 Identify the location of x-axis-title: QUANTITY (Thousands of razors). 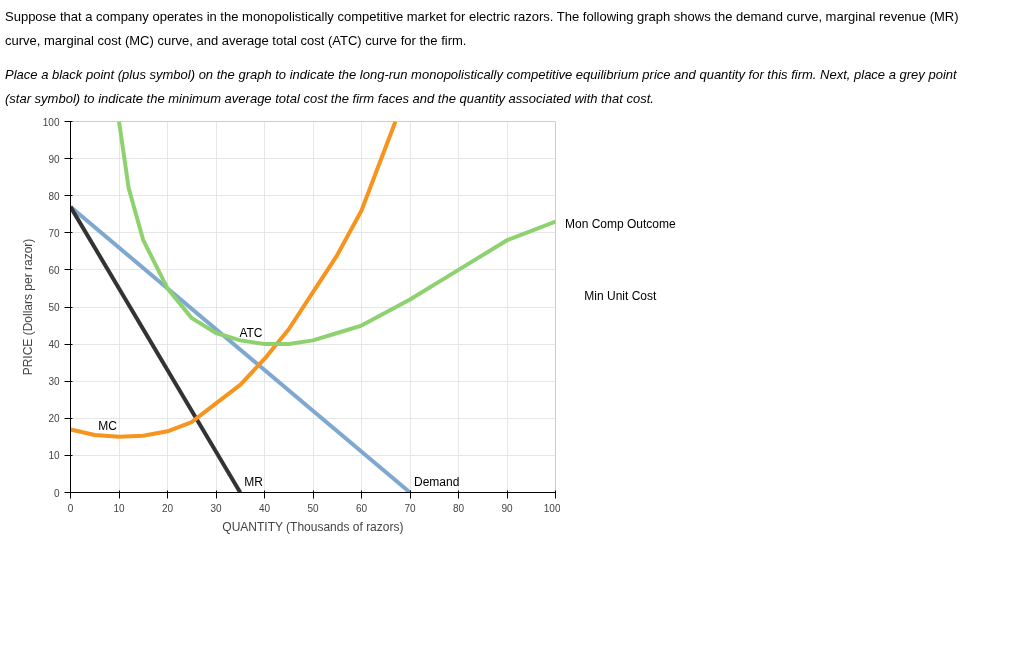
(313, 526).